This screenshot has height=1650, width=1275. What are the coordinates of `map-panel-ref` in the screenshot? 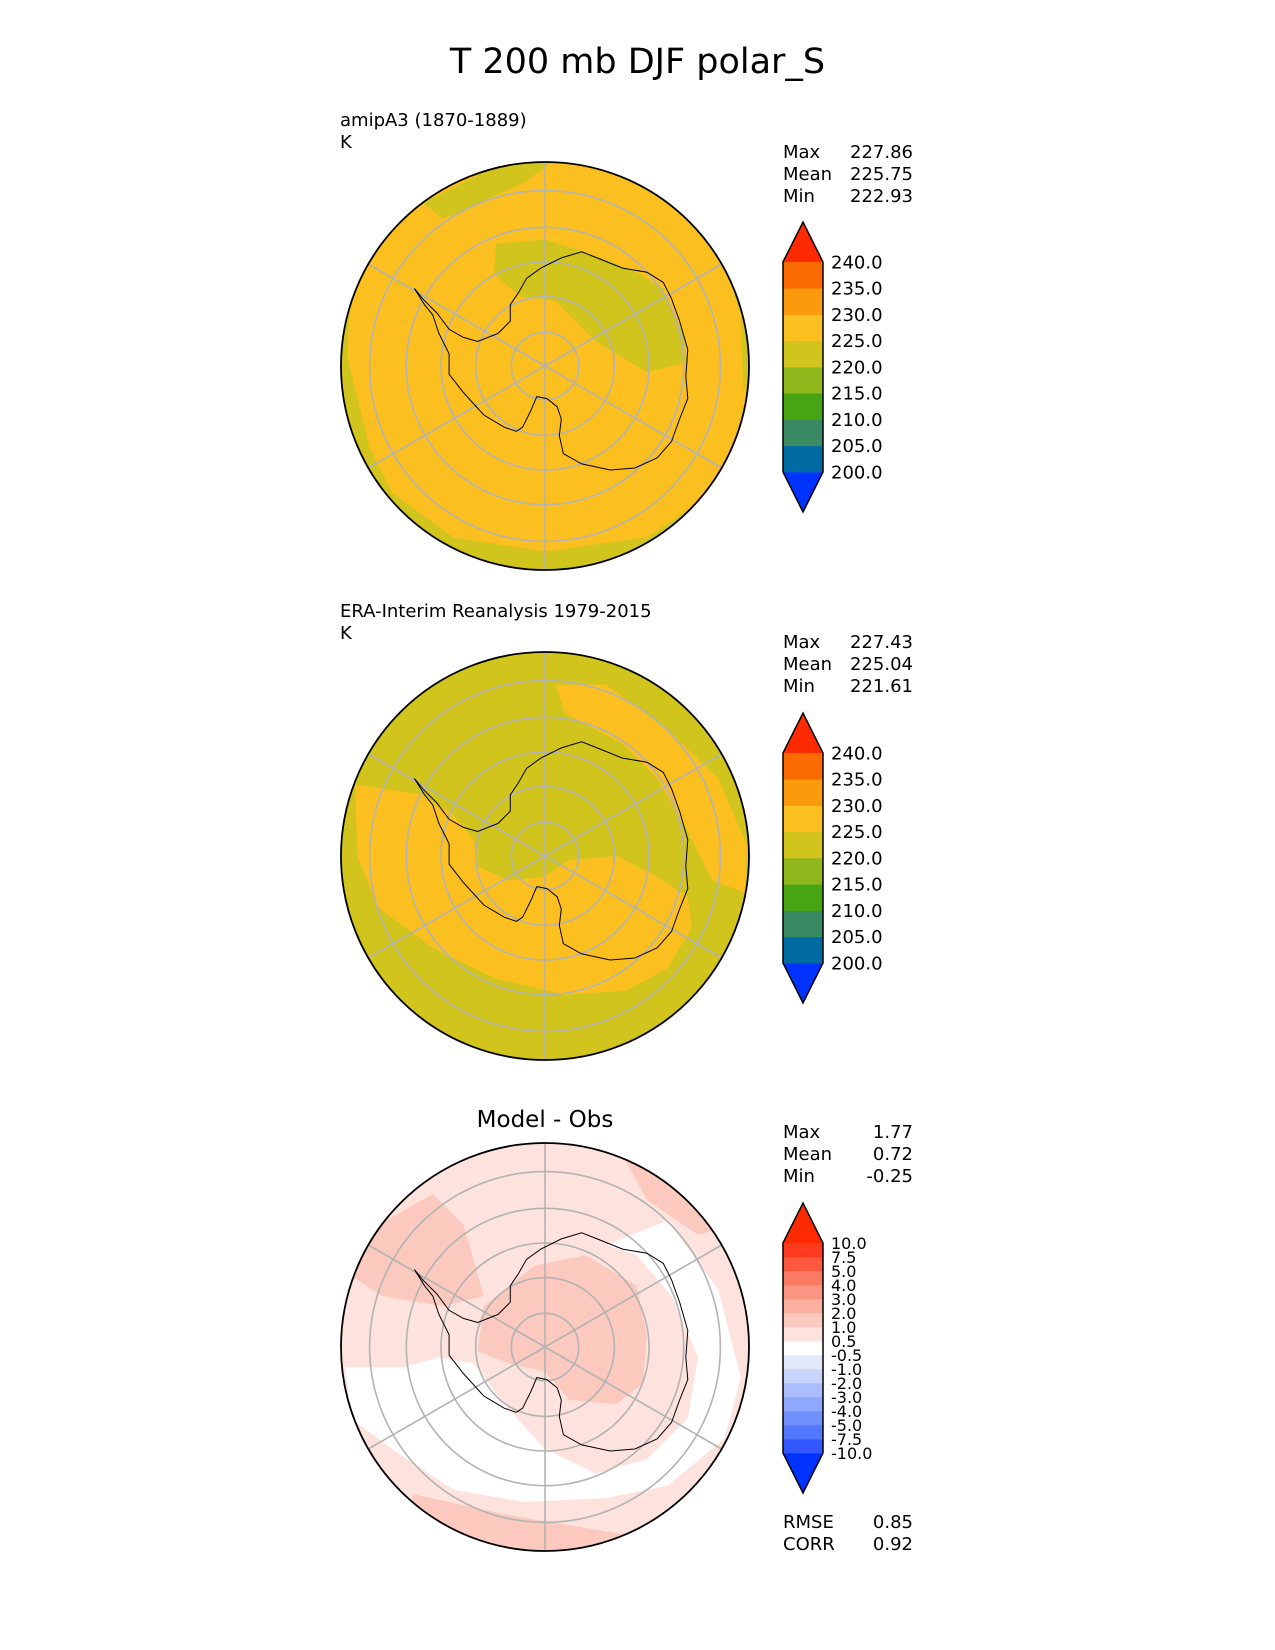 It's located at (545, 856).